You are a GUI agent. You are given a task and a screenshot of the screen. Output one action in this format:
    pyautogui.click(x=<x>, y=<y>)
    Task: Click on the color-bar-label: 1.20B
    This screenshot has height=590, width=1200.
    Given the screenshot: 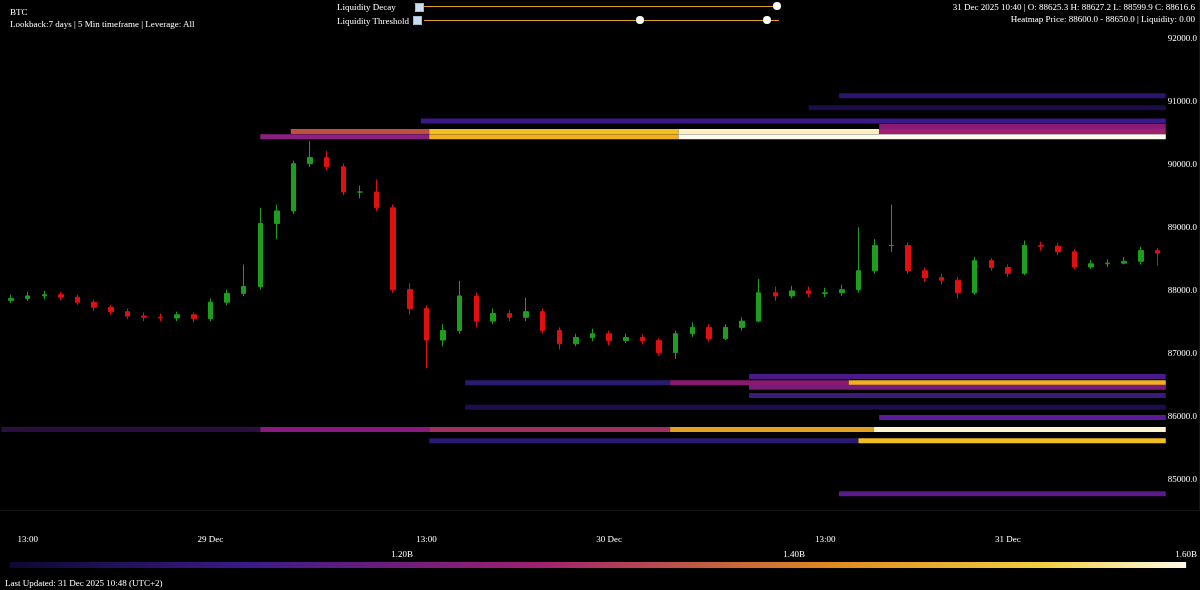 What is the action you would take?
    pyautogui.click(x=402, y=553)
    